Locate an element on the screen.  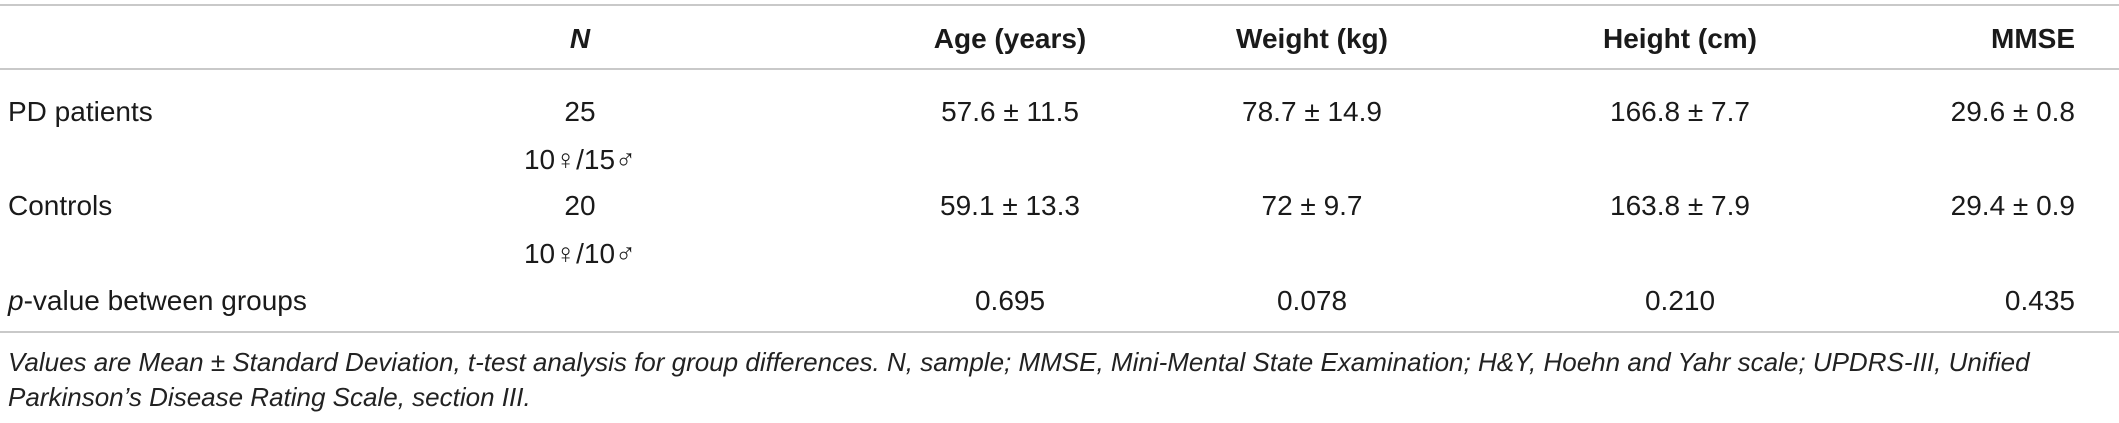
table-header-rule is located at coordinates (1059, 69).